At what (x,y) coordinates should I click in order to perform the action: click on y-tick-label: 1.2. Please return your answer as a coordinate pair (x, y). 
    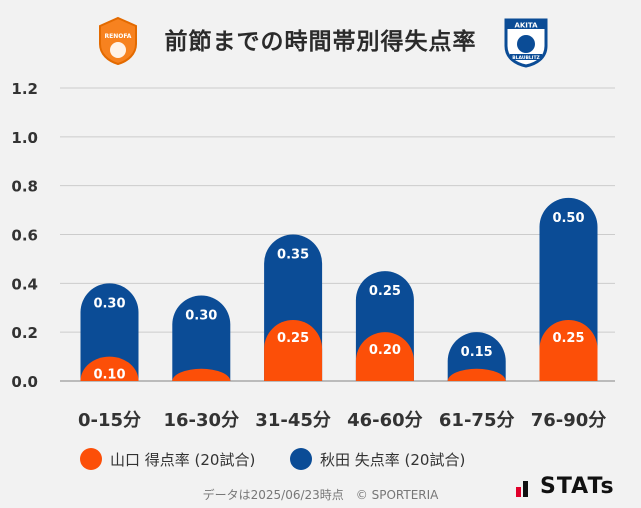
    Looking at the image, I should click on (24, 89).